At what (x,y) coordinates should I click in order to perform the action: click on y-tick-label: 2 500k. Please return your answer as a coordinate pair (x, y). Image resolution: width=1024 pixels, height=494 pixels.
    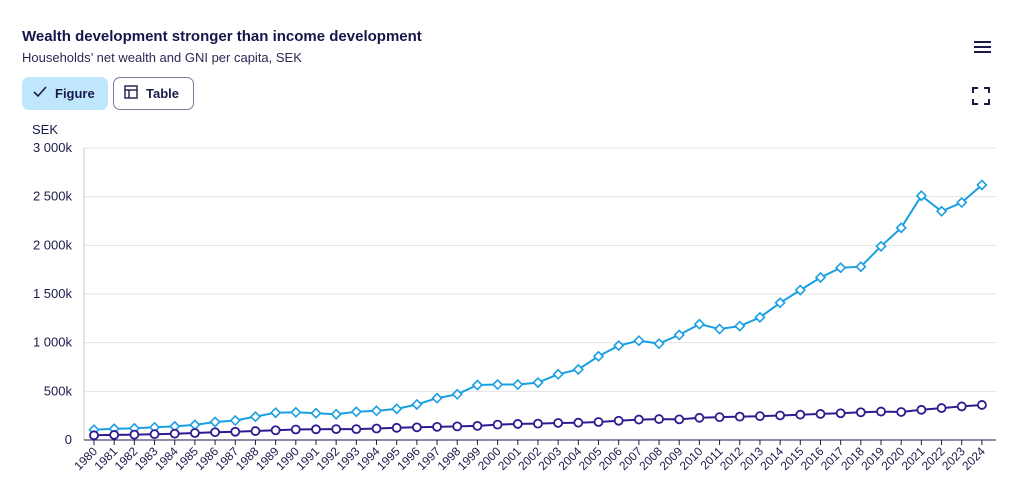
    Looking at the image, I should click on (53, 196).